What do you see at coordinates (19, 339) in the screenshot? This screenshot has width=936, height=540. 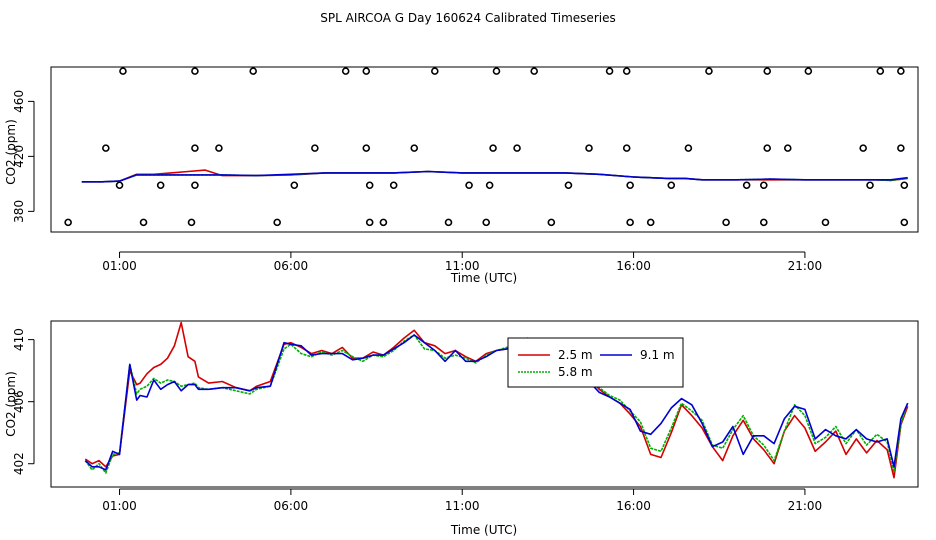 I see `y-tick-label: 410` at bounding box center [19, 339].